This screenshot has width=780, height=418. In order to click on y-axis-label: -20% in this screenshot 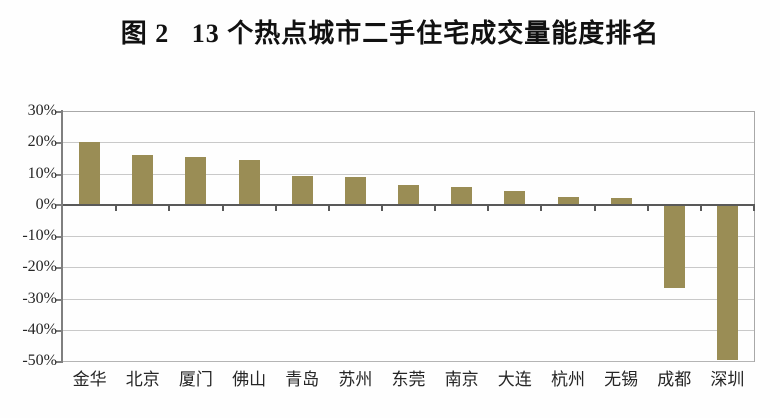, I will do `click(39, 266)`.